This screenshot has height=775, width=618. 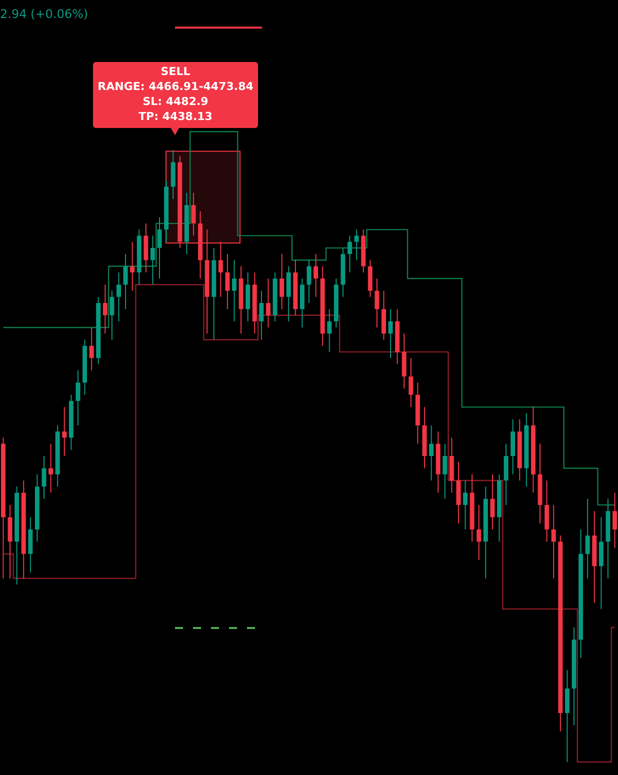 I want to click on text: SELL RANGE: 4466.91-4473.84 SL: 4482.9 TP: 4438.13, so click(x=176, y=94).